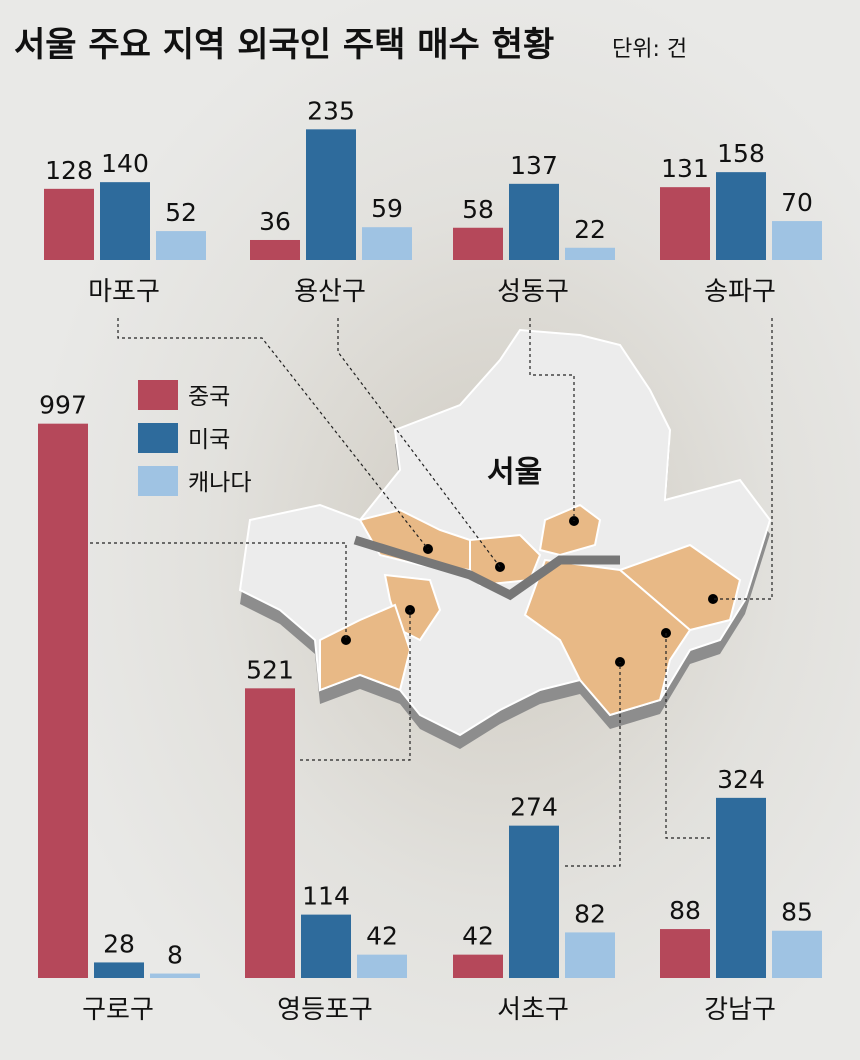  Describe the element at coordinates (514, 472) in the screenshot. I see `map-label: 서울` at that location.